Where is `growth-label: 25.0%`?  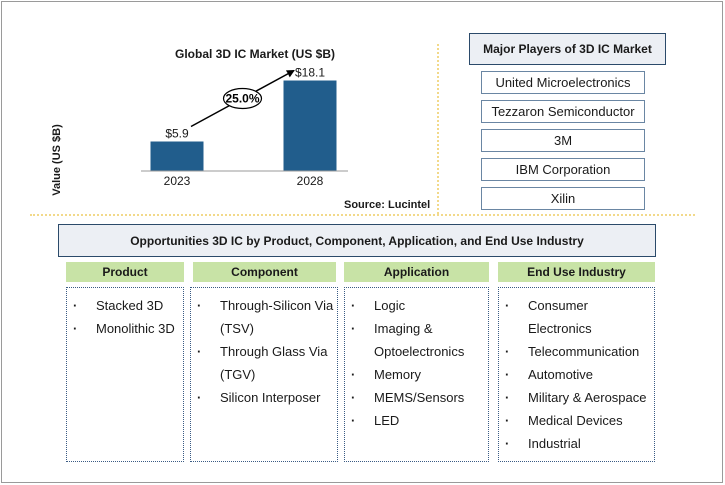
growth-label: 25.0% is located at coordinates (242, 99).